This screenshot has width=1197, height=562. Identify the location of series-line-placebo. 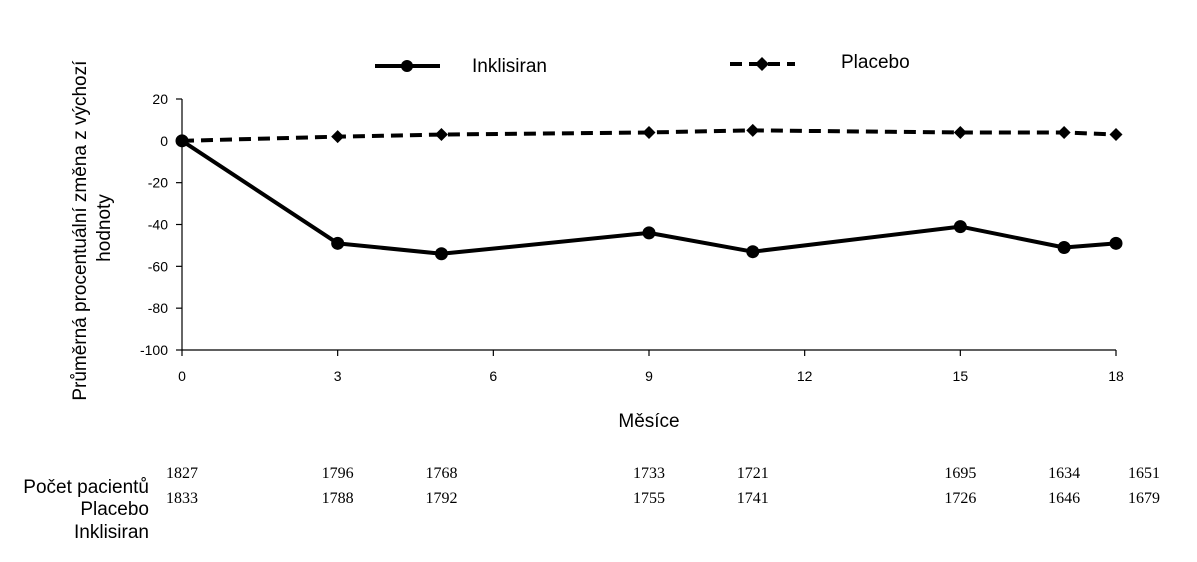
(649, 135).